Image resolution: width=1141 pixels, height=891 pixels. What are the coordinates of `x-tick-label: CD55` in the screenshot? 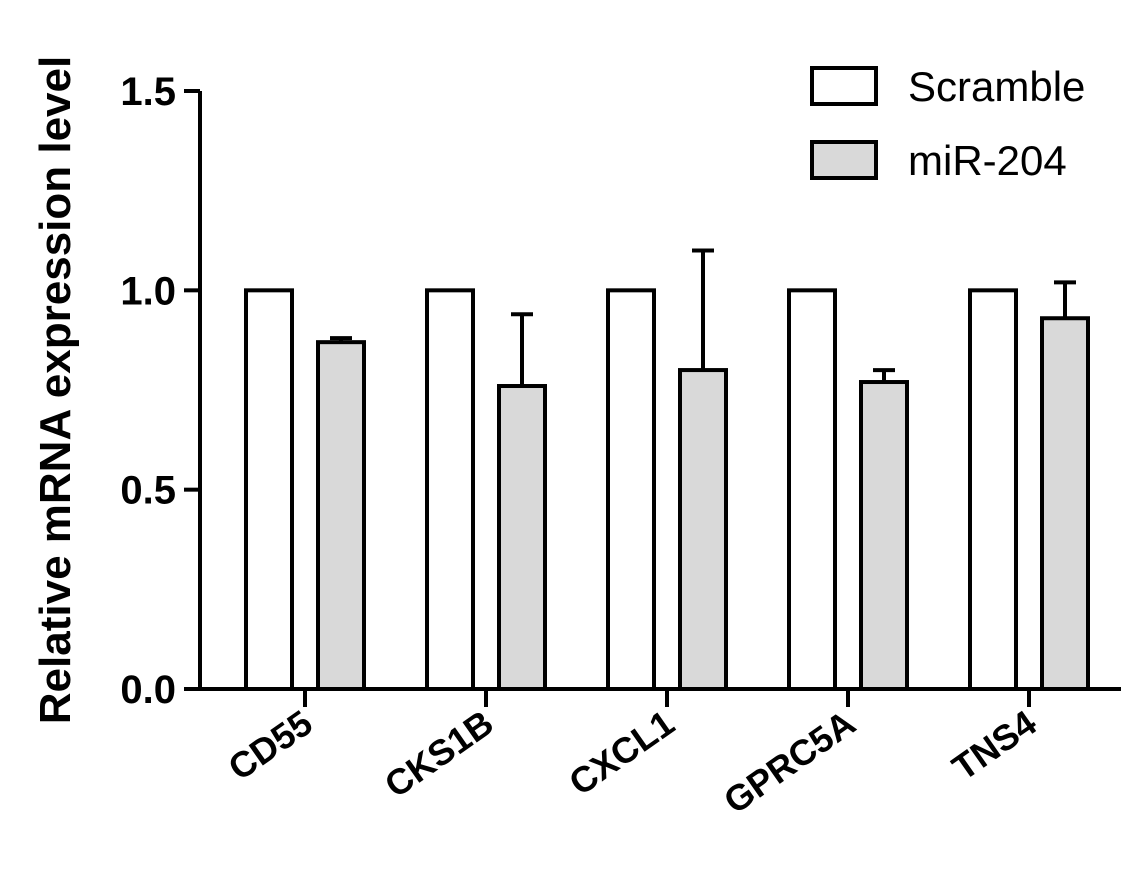 It's located at (270, 745).